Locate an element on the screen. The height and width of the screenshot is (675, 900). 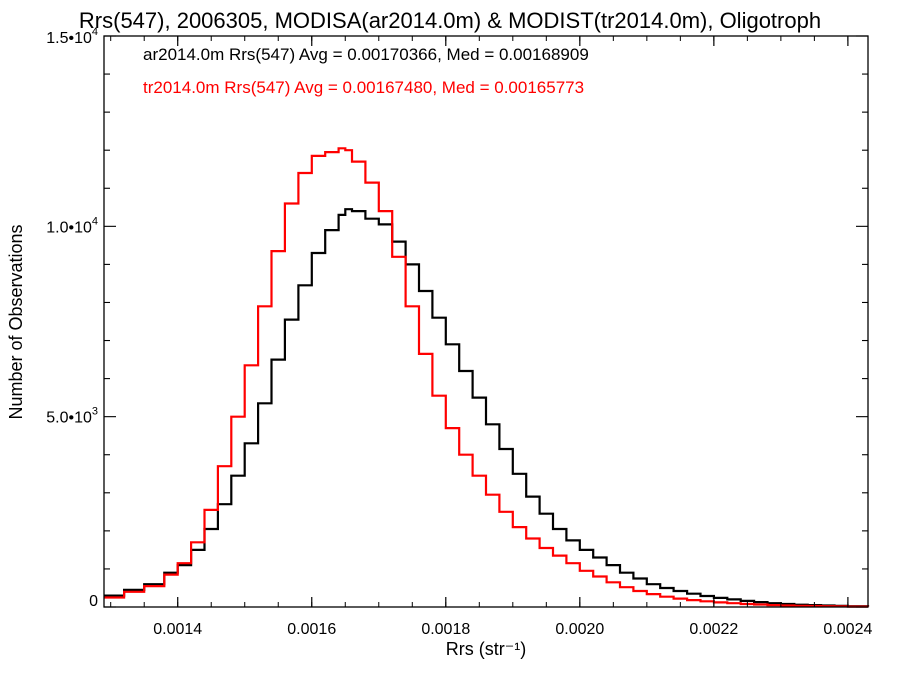
x-tick-label: 0.0024 is located at coordinates (847, 629).